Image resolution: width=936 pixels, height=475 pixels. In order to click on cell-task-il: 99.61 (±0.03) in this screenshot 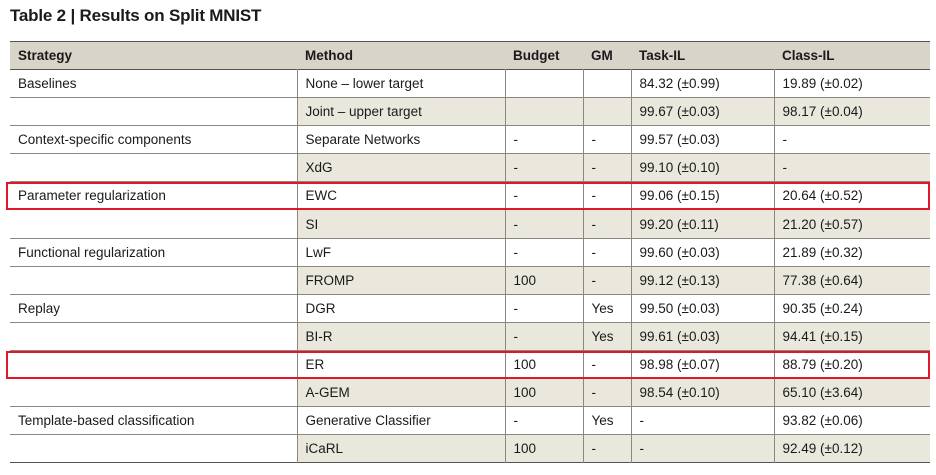, I will do `click(702, 336)`.